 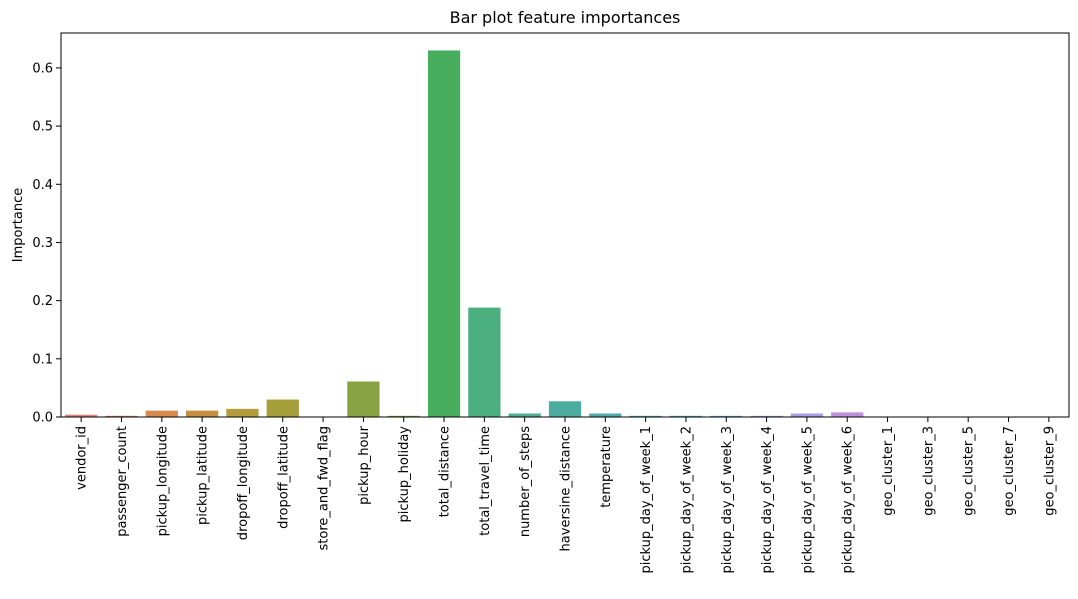 I want to click on x-tick-label: pickup_day_of_week_5, so click(x=807, y=500).